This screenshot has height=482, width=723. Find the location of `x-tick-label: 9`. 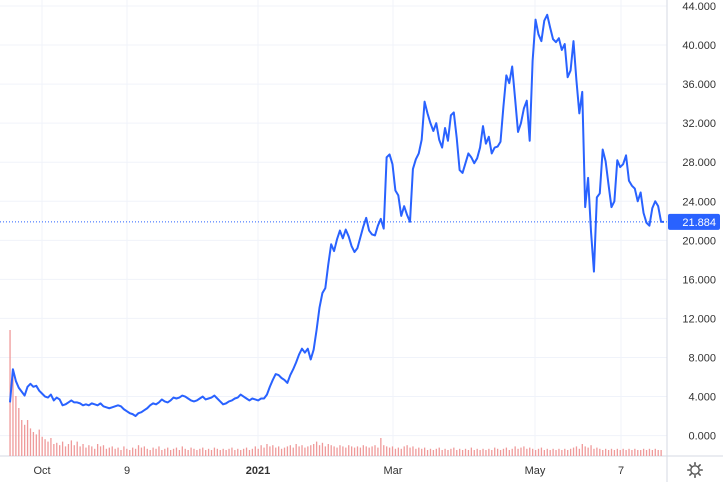

x-tick-label: 9 is located at coordinates (127, 471).